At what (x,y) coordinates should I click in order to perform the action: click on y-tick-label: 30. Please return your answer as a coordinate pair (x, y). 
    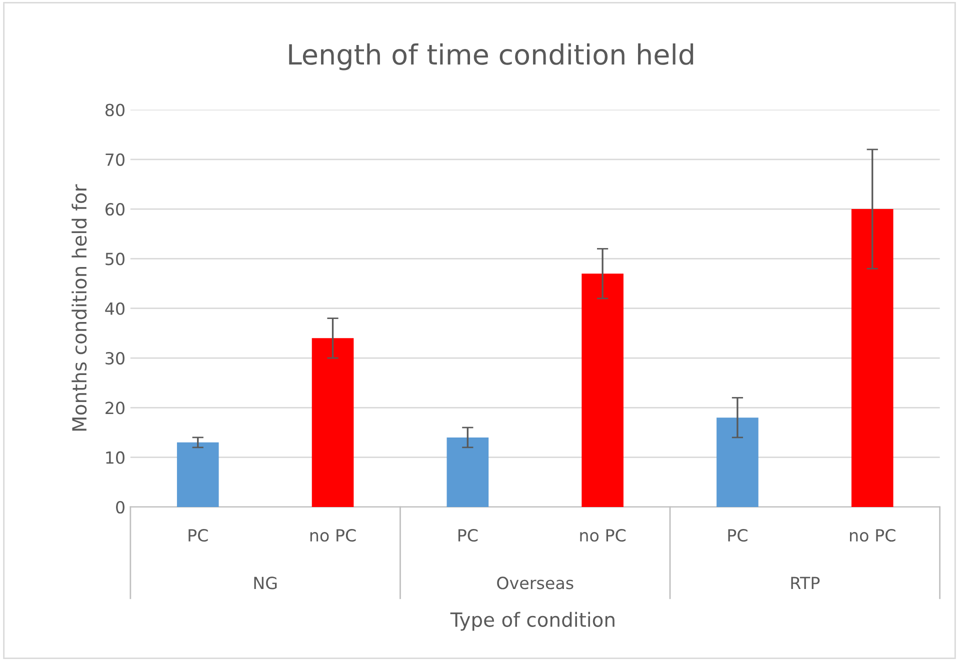
    Looking at the image, I should click on (115, 358).